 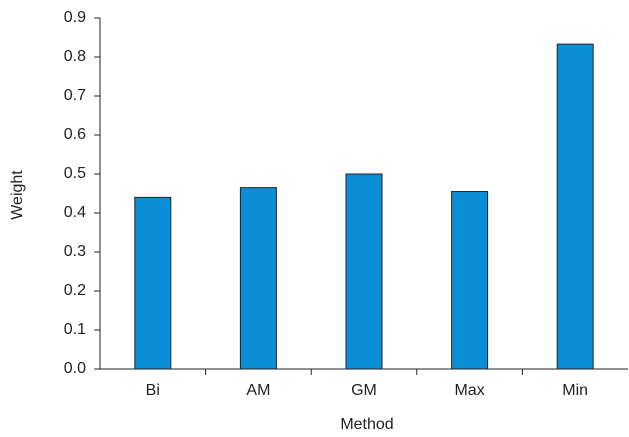 I want to click on y-axis-label: Weight, so click(x=17, y=195).